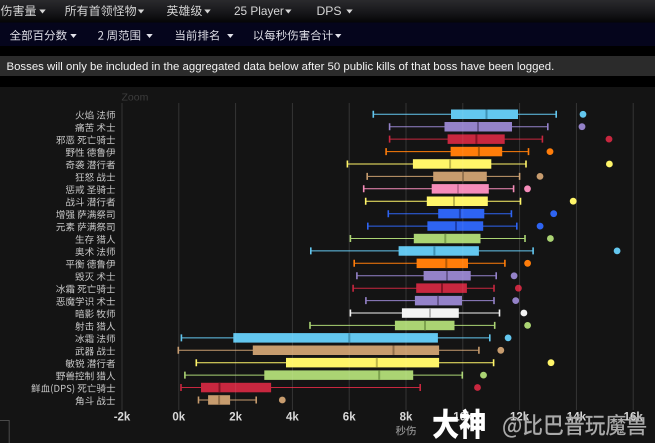 The height and width of the screenshot is (443, 655). Describe the element at coordinates (292, 418) in the screenshot. I see `svg-text: 4k` at that location.